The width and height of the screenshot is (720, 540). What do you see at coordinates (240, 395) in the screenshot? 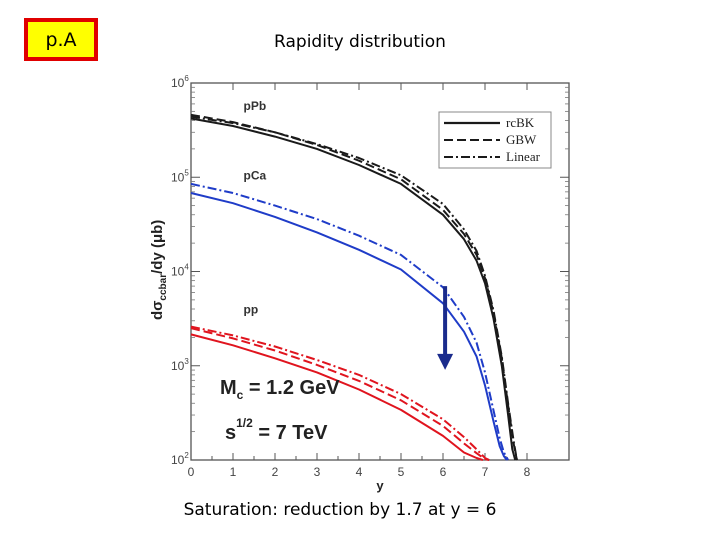
I see `annotation-mass-sub: c` at bounding box center [240, 395].